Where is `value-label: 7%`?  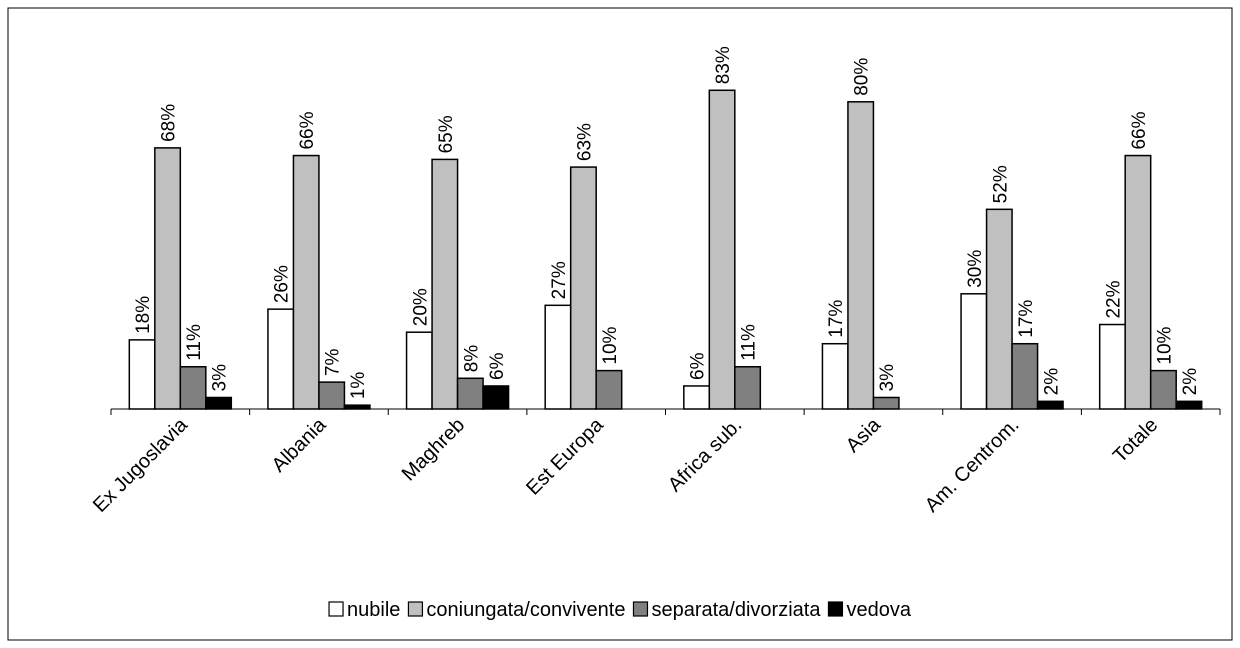 value-label: 7% is located at coordinates (333, 363).